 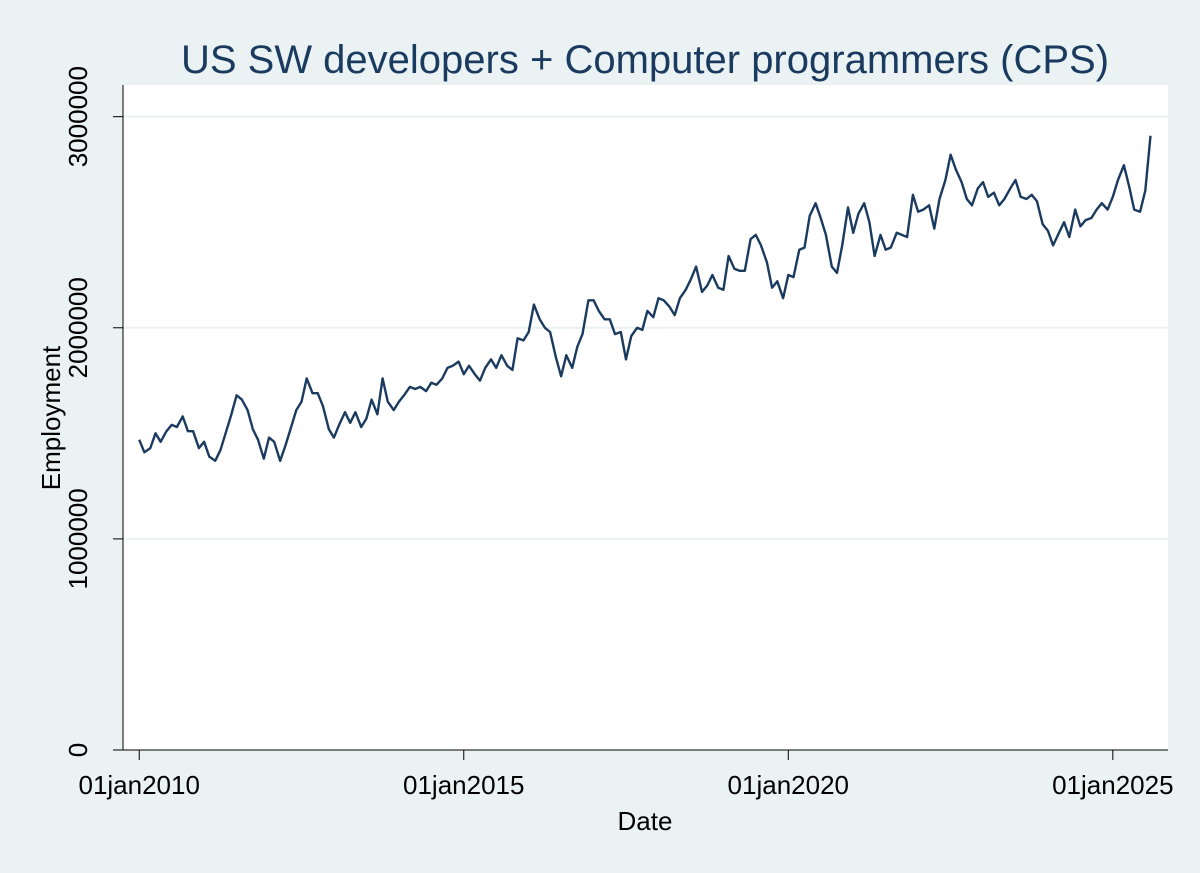 I want to click on y-tick-label: 2000000, so click(x=78, y=327).